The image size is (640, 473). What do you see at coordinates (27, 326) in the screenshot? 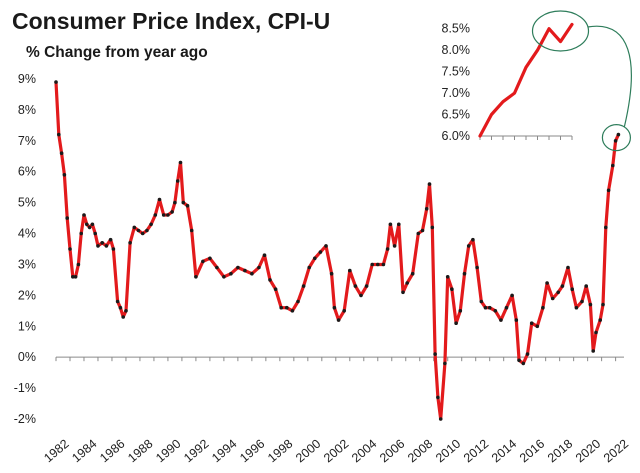
I see `y-tick-label: 1%` at bounding box center [27, 326].